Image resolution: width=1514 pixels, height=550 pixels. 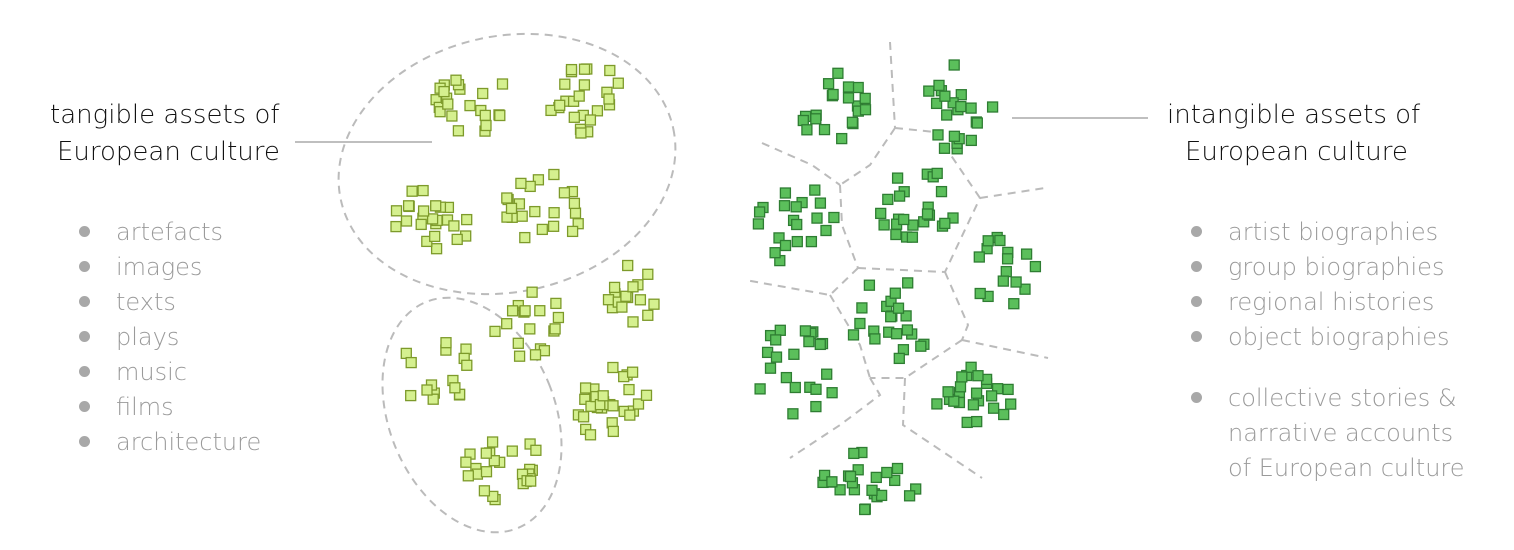 What do you see at coordinates (1293, 134) in the screenshot?
I see `intangible-heading: intangible assets of European culture` at bounding box center [1293, 134].